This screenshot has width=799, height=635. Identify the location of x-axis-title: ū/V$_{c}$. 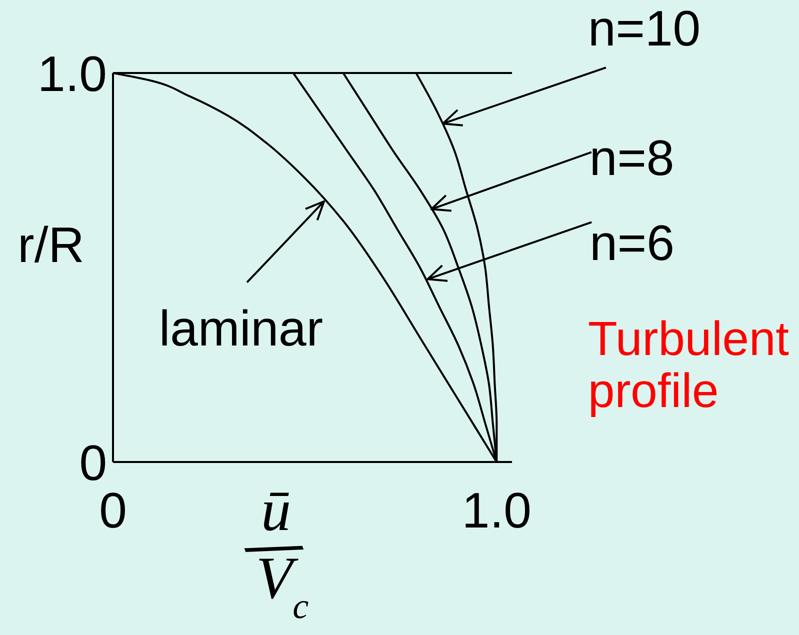
(275, 551).